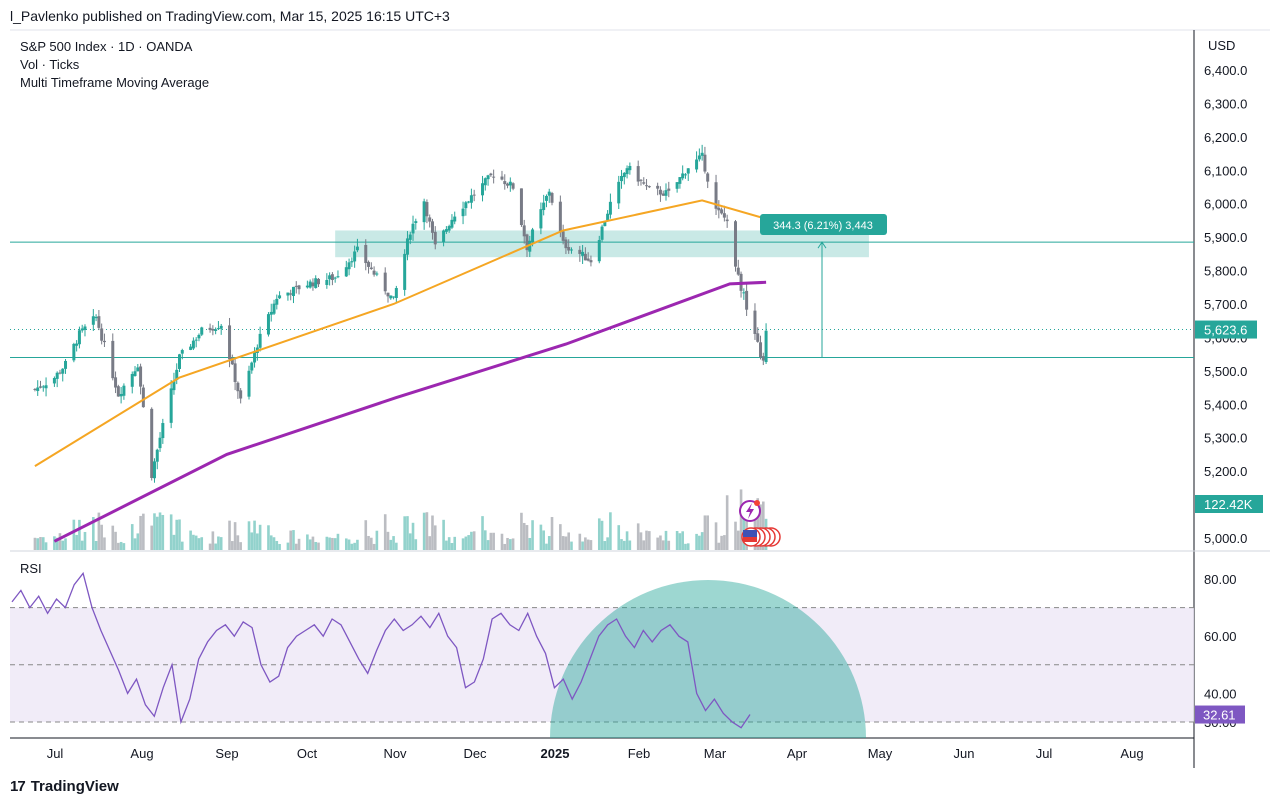 The width and height of the screenshot is (1280, 806). Describe the element at coordinates (823, 224) in the screenshot. I see `measure-label-bg` at that location.